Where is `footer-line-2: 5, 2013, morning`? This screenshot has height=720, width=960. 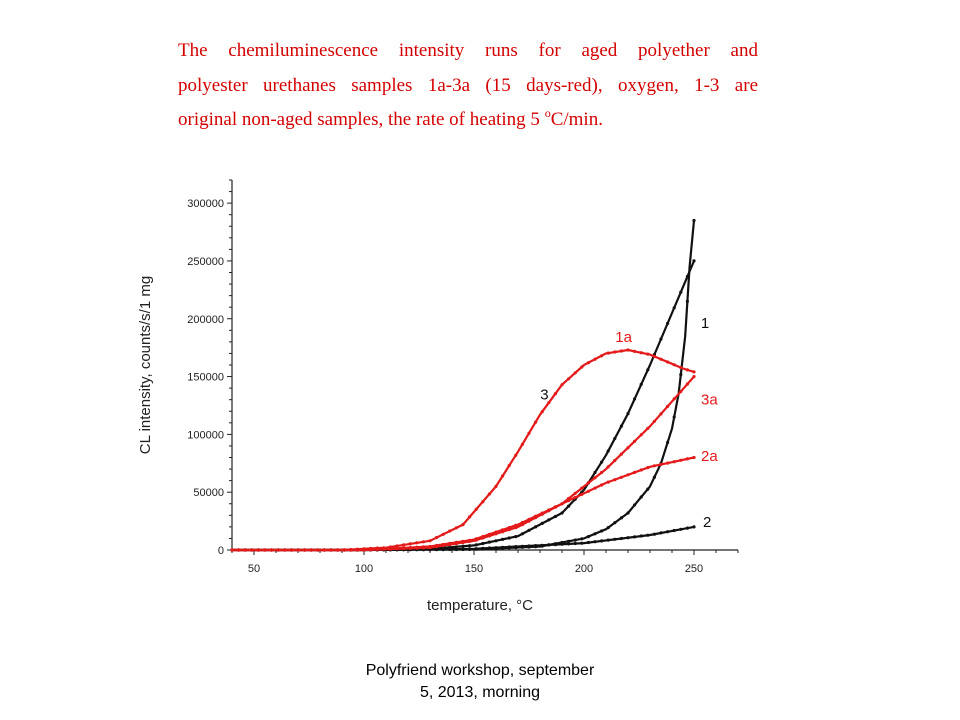 footer-line-2: 5, 2013, morning is located at coordinates (480, 692).